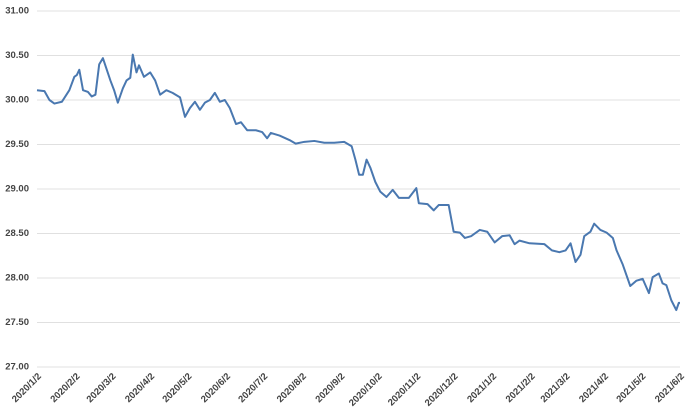 The height and width of the screenshot is (417, 698). I want to click on x-tick-label: 2021/6/2, so click(670, 388).